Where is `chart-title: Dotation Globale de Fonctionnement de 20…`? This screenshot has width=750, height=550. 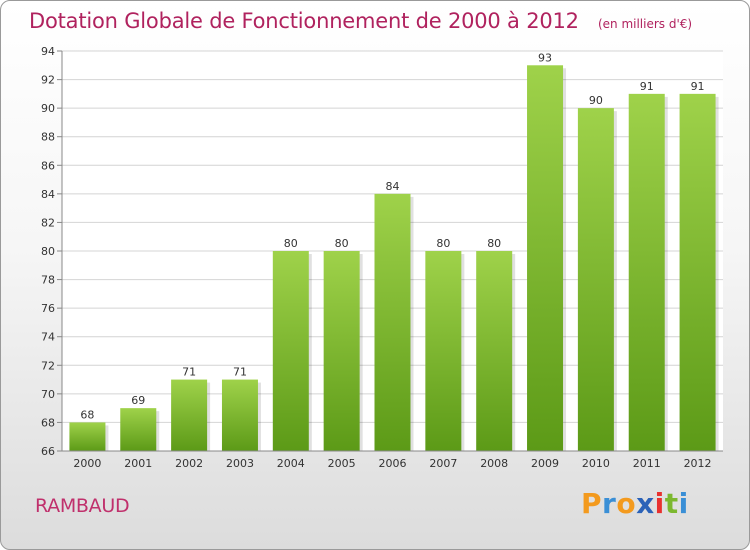
chart-title: Dotation Globale de Fonctionnement de 20… is located at coordinates (304, 21).